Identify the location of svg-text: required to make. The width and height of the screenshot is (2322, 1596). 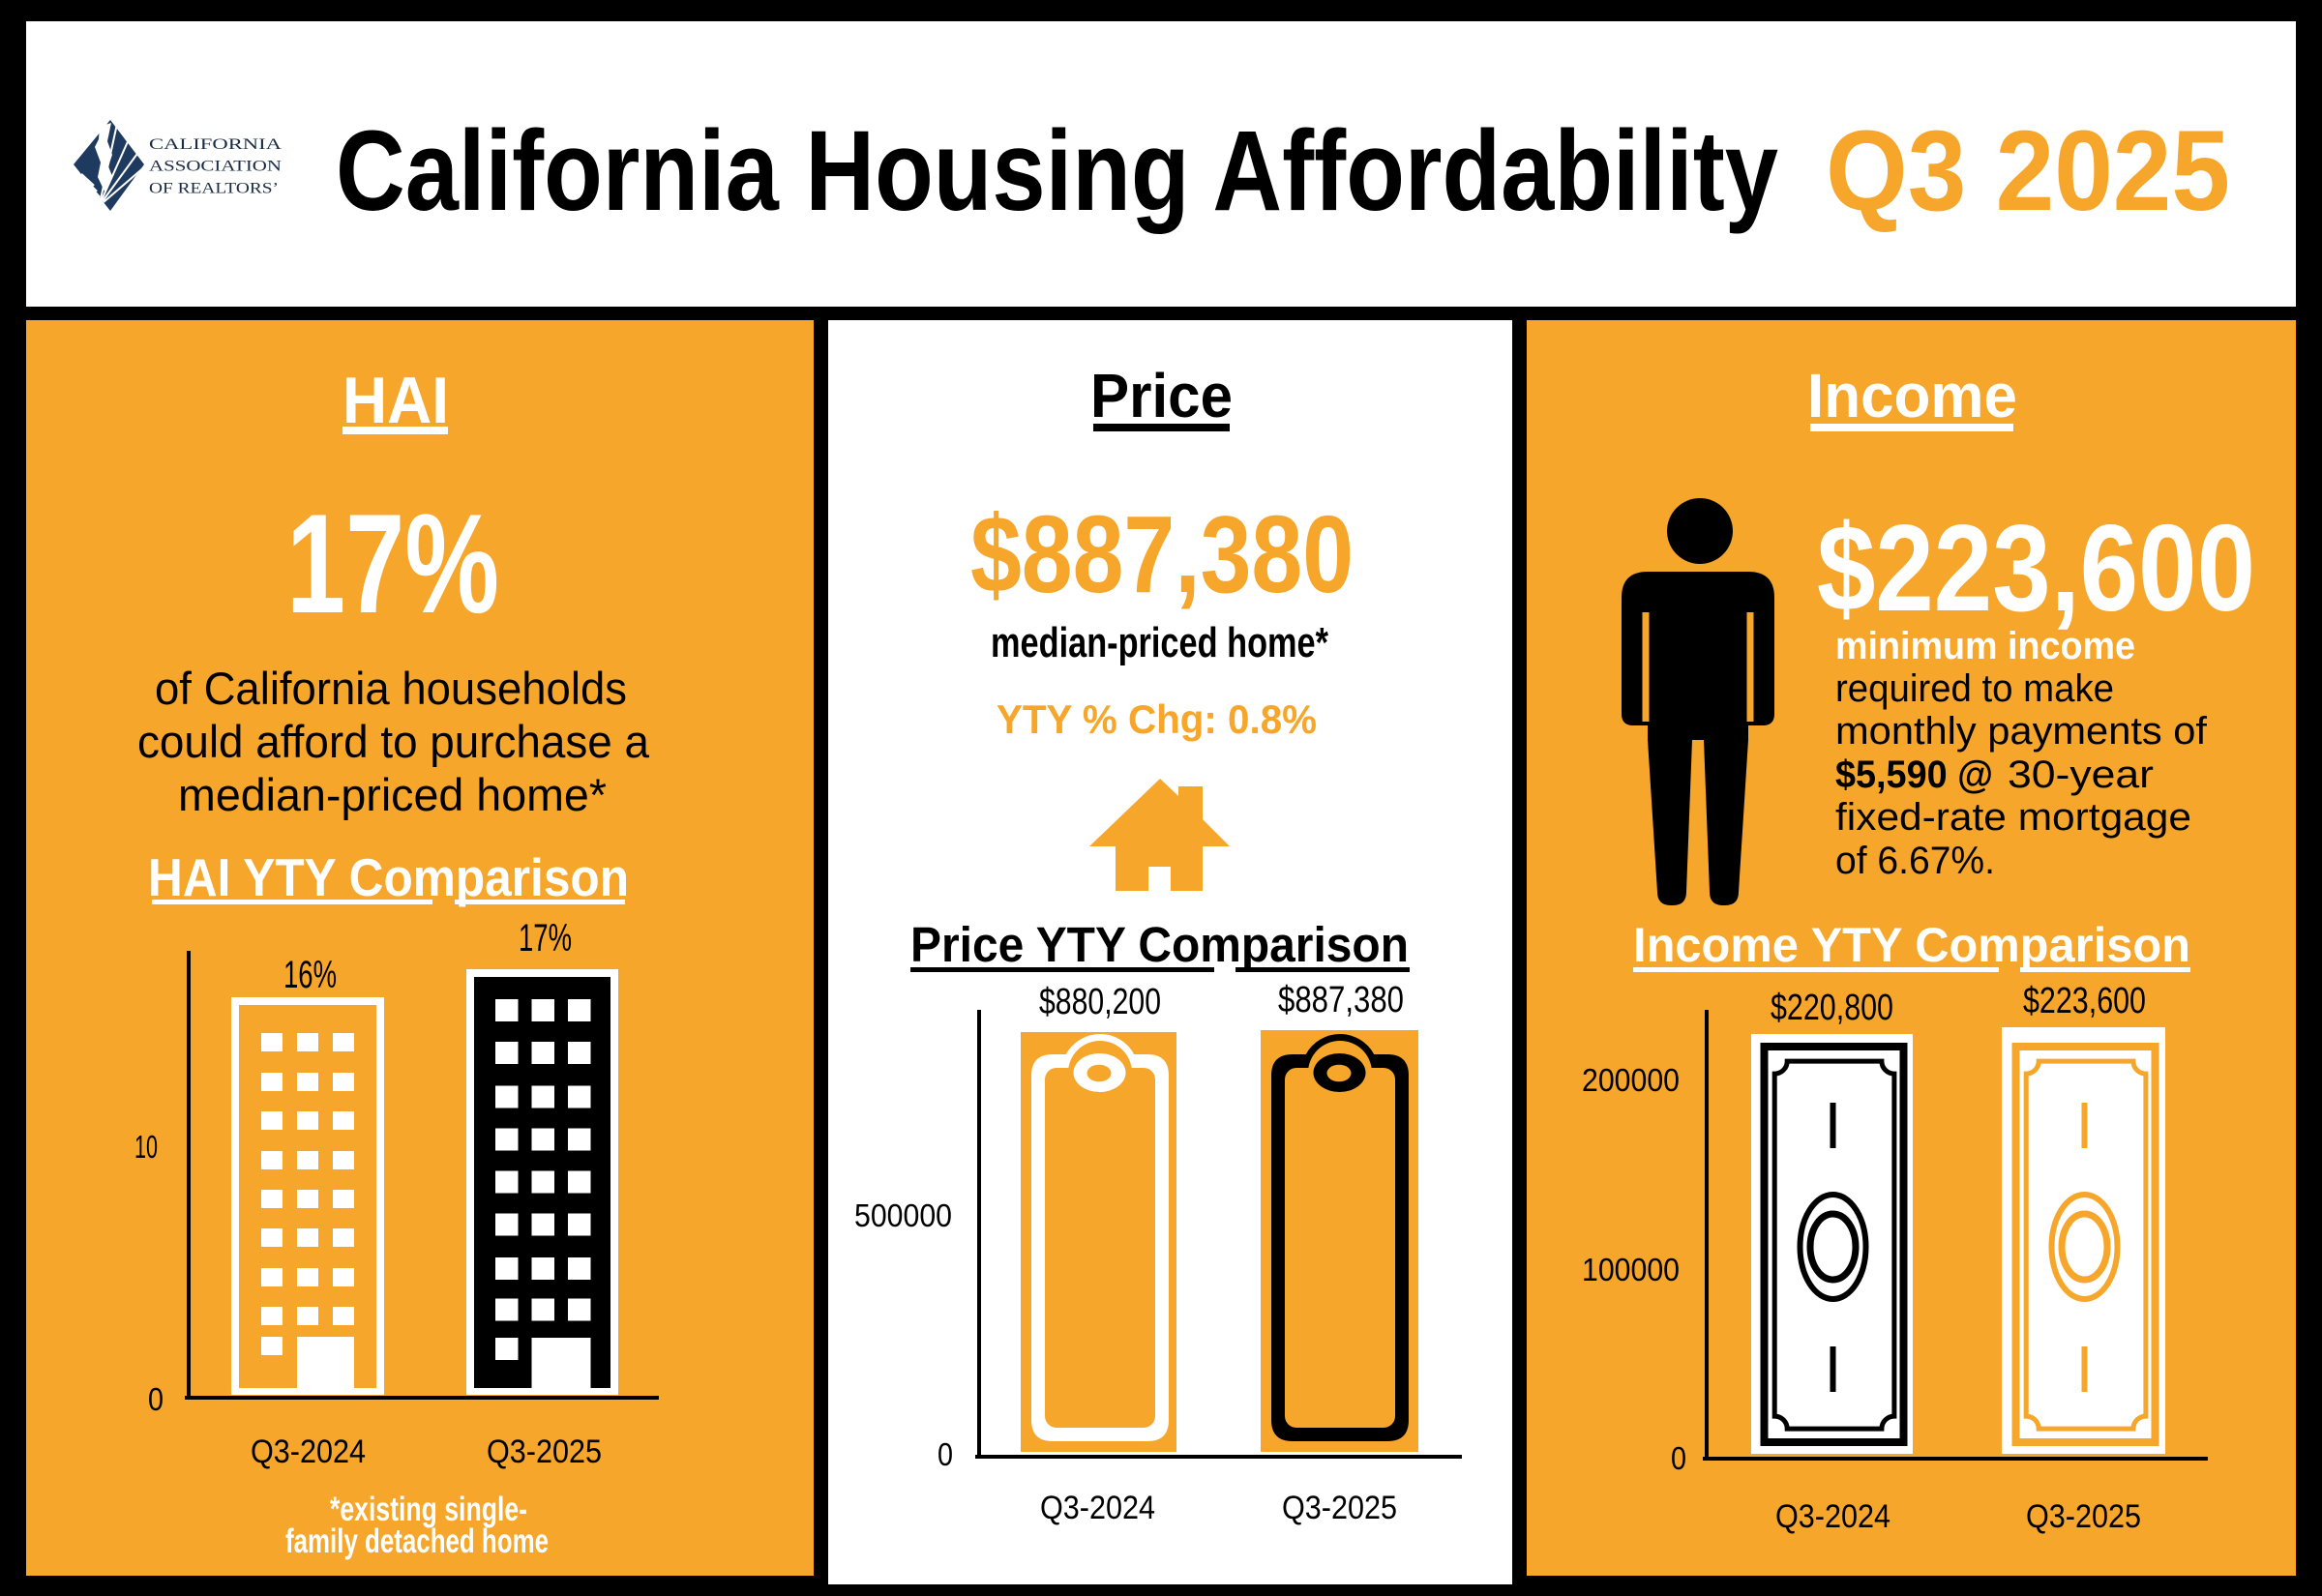
(1974, 688).